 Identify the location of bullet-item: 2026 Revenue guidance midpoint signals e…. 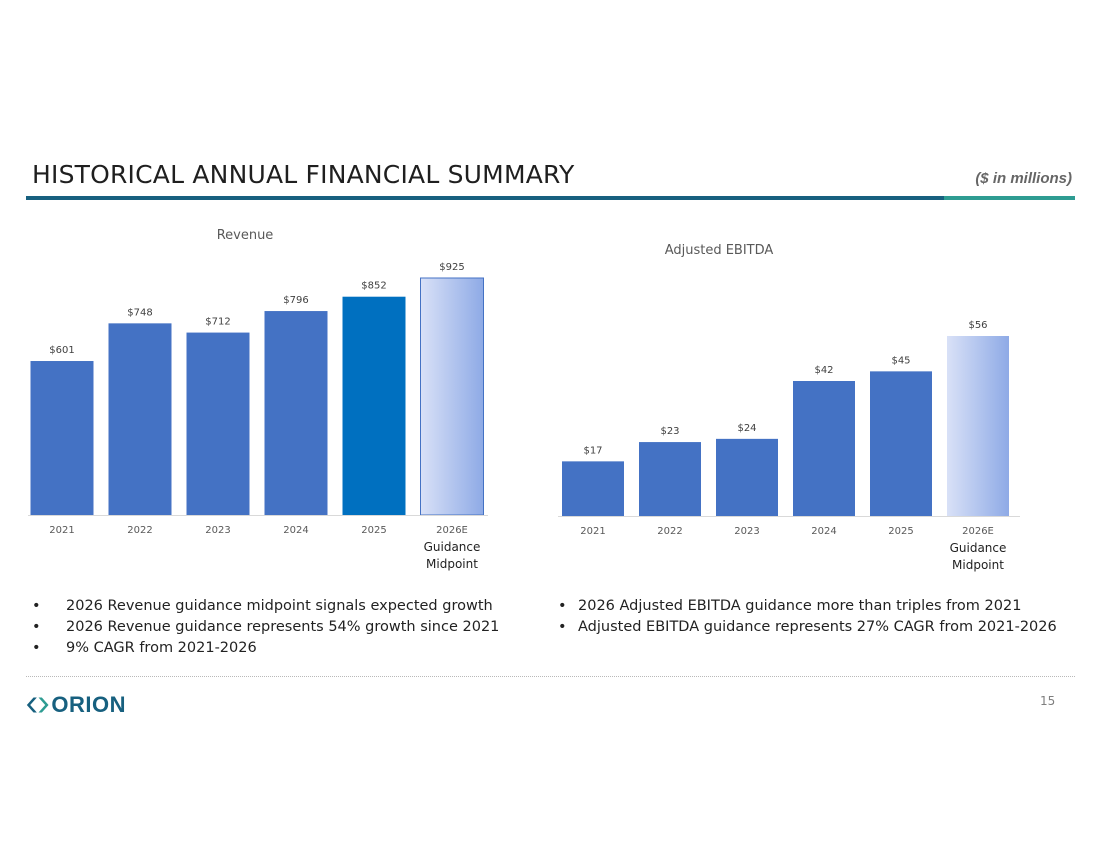
(265, 606).